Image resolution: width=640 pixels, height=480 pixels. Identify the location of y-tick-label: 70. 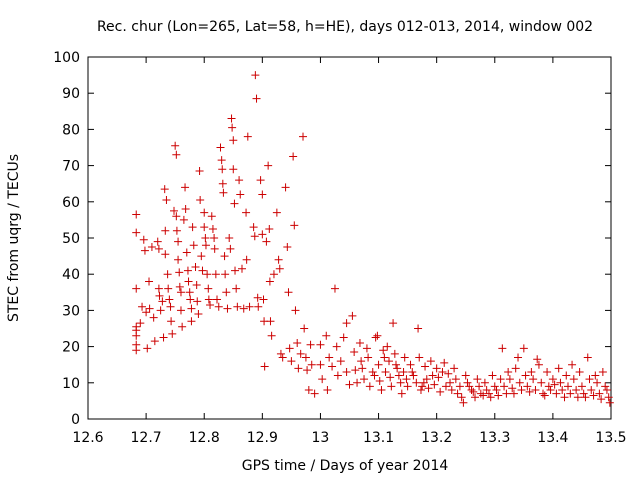
(71, 167).